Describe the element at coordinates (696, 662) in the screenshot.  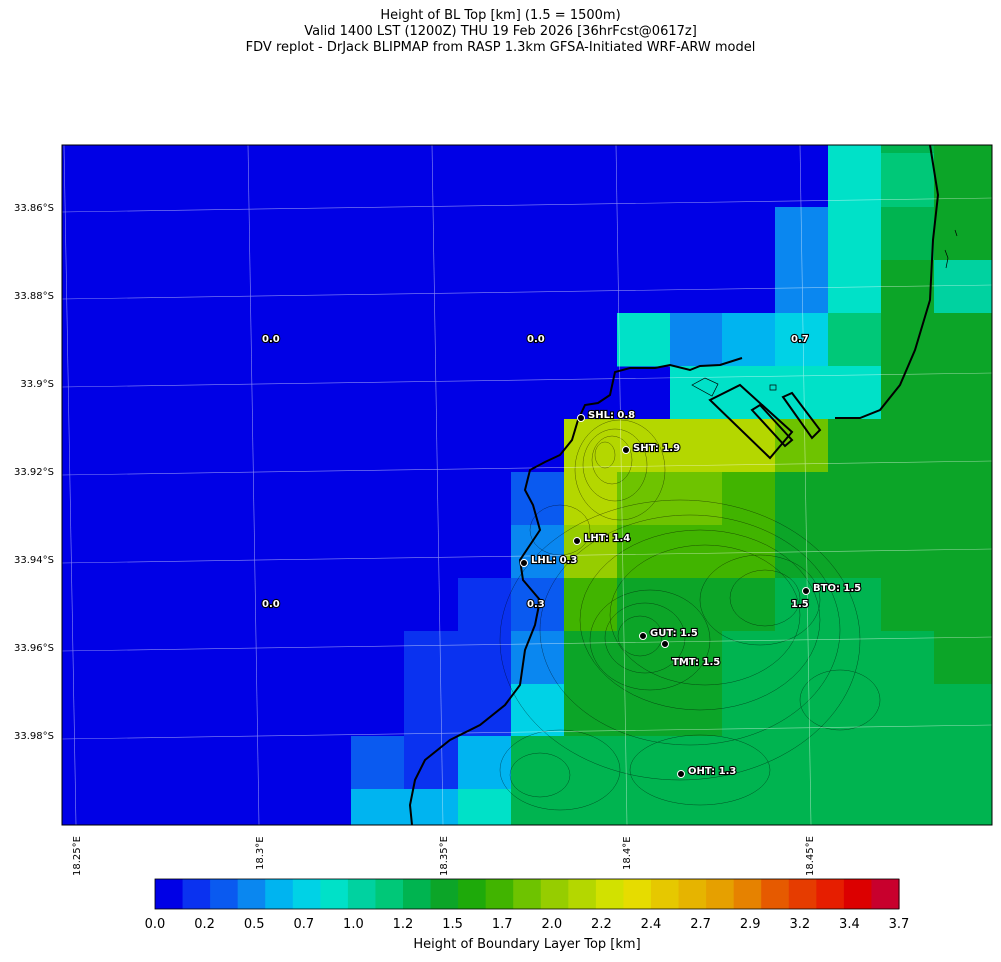
I see `station-label-tmt: TMT: 1.5` at that location.